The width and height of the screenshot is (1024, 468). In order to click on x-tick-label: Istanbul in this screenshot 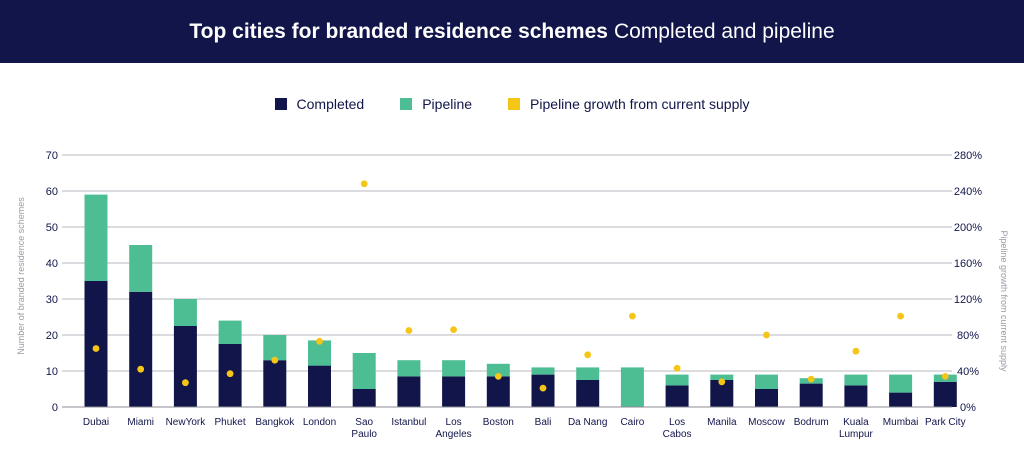, I will do `click(408, 422)`.